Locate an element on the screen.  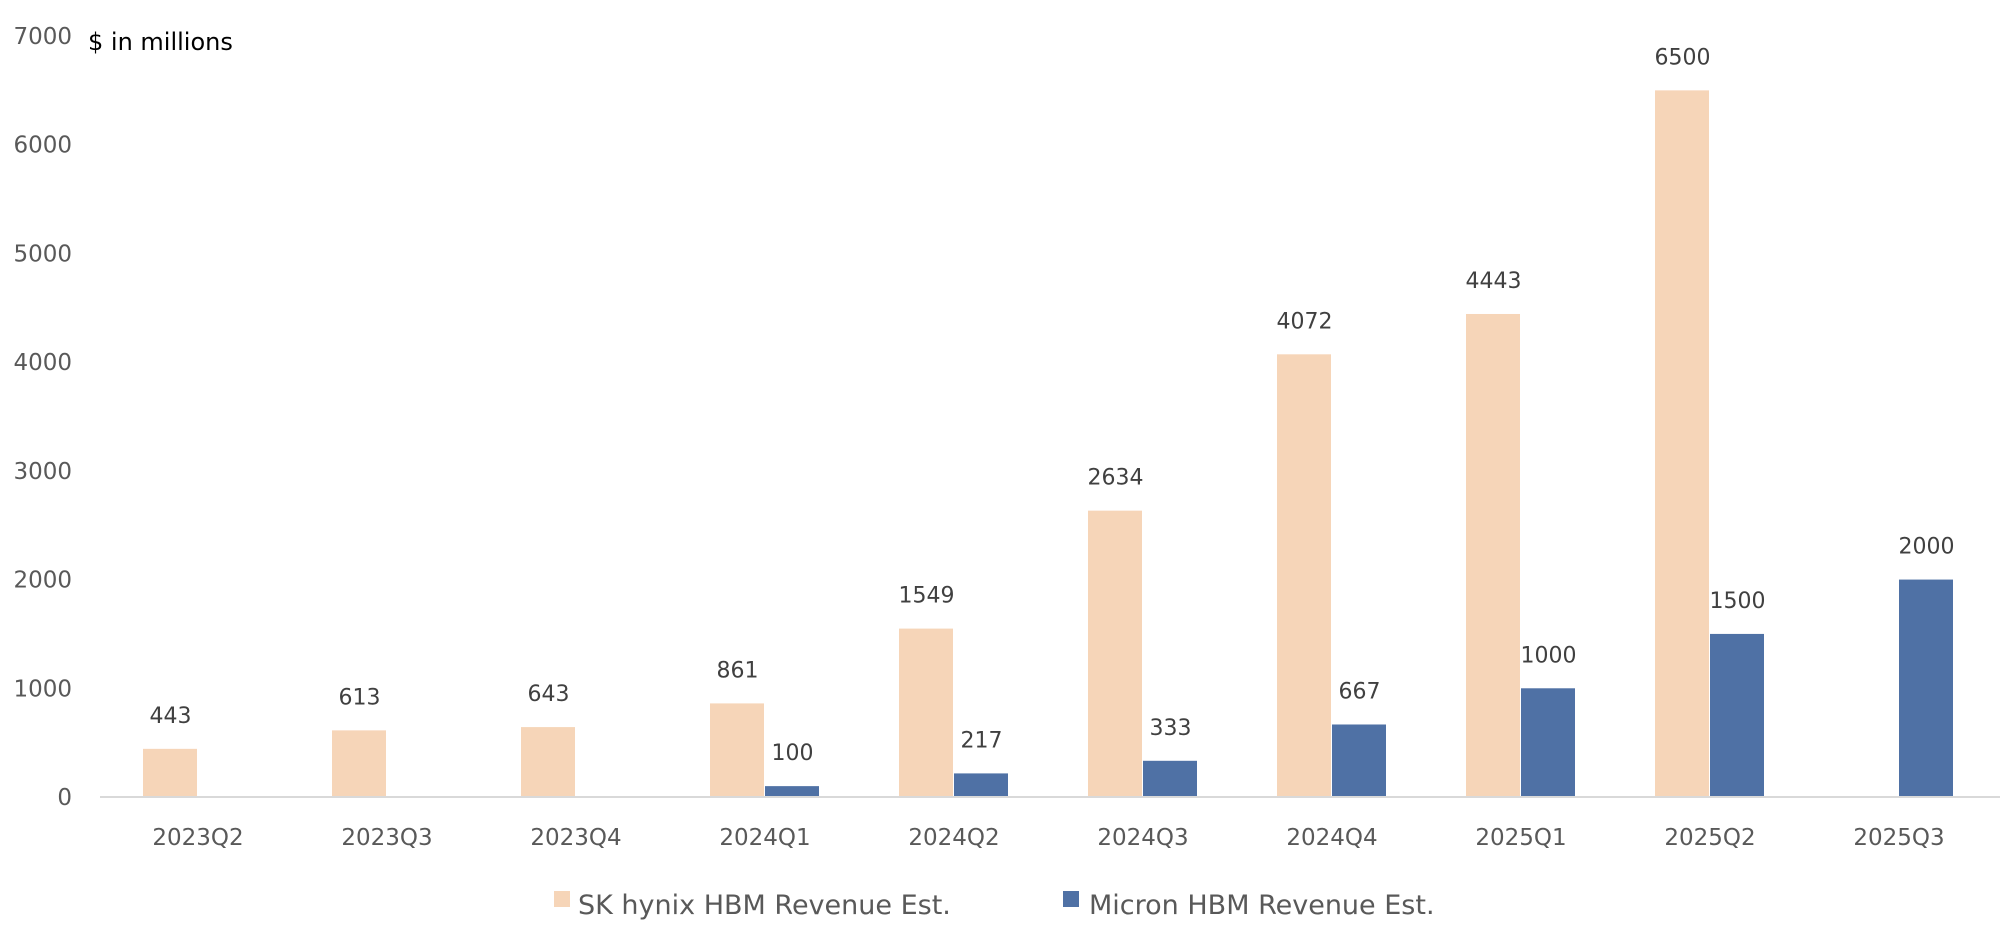
data-label: 643 is located at coordinates (549, 694).